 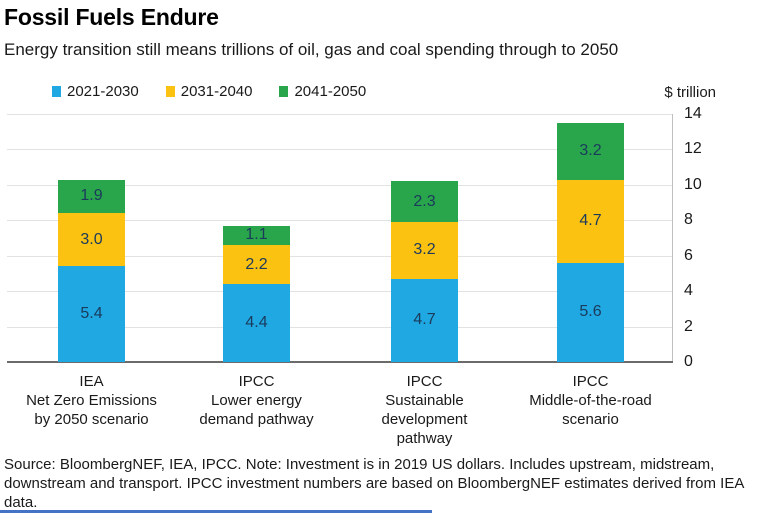 I want to click on category-label: IPCC Lower energy demand pathway, so click(x=257, y=400).